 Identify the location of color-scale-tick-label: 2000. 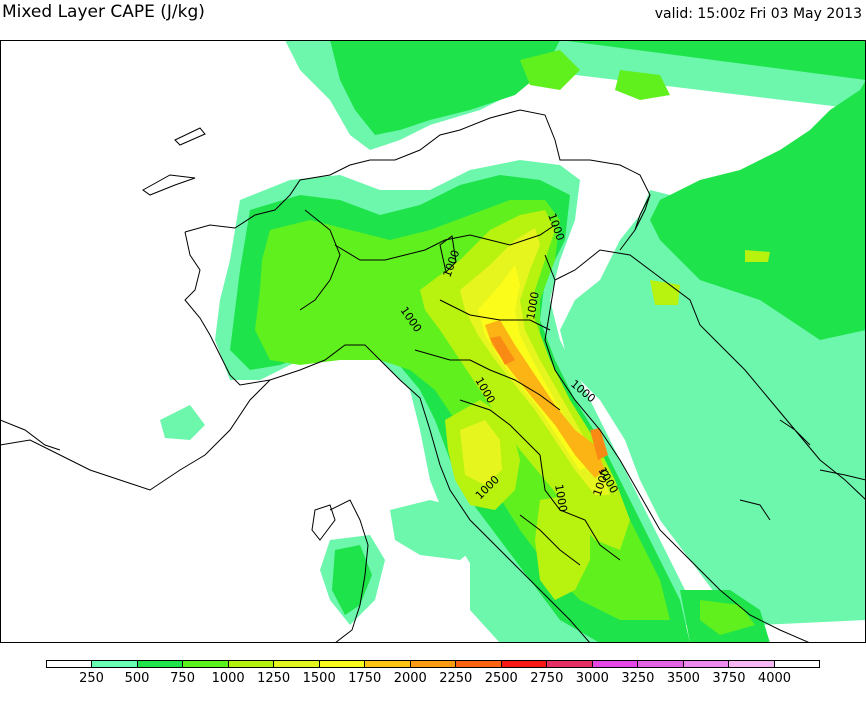
(410, 678).